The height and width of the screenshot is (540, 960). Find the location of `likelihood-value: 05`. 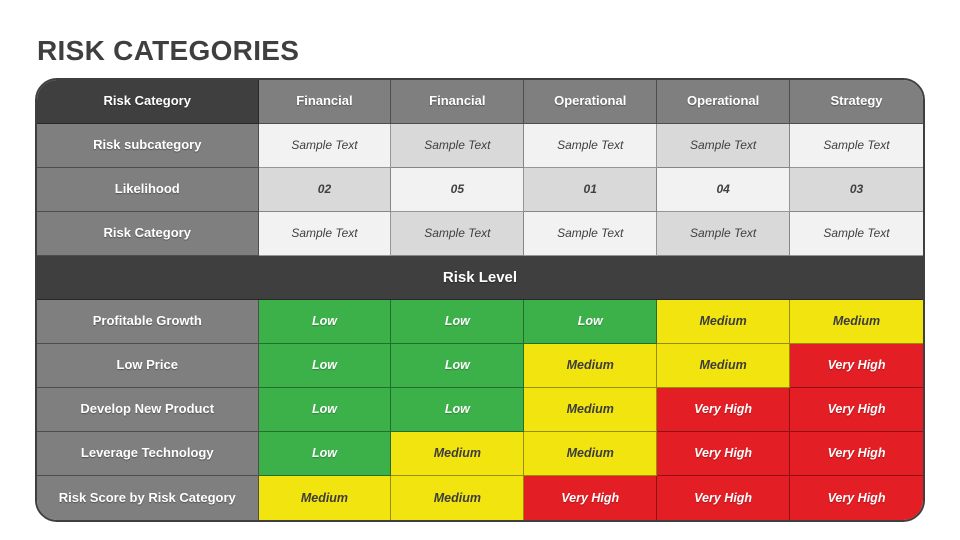

likelihood-value: 05 is located at coordinates (458, 190).